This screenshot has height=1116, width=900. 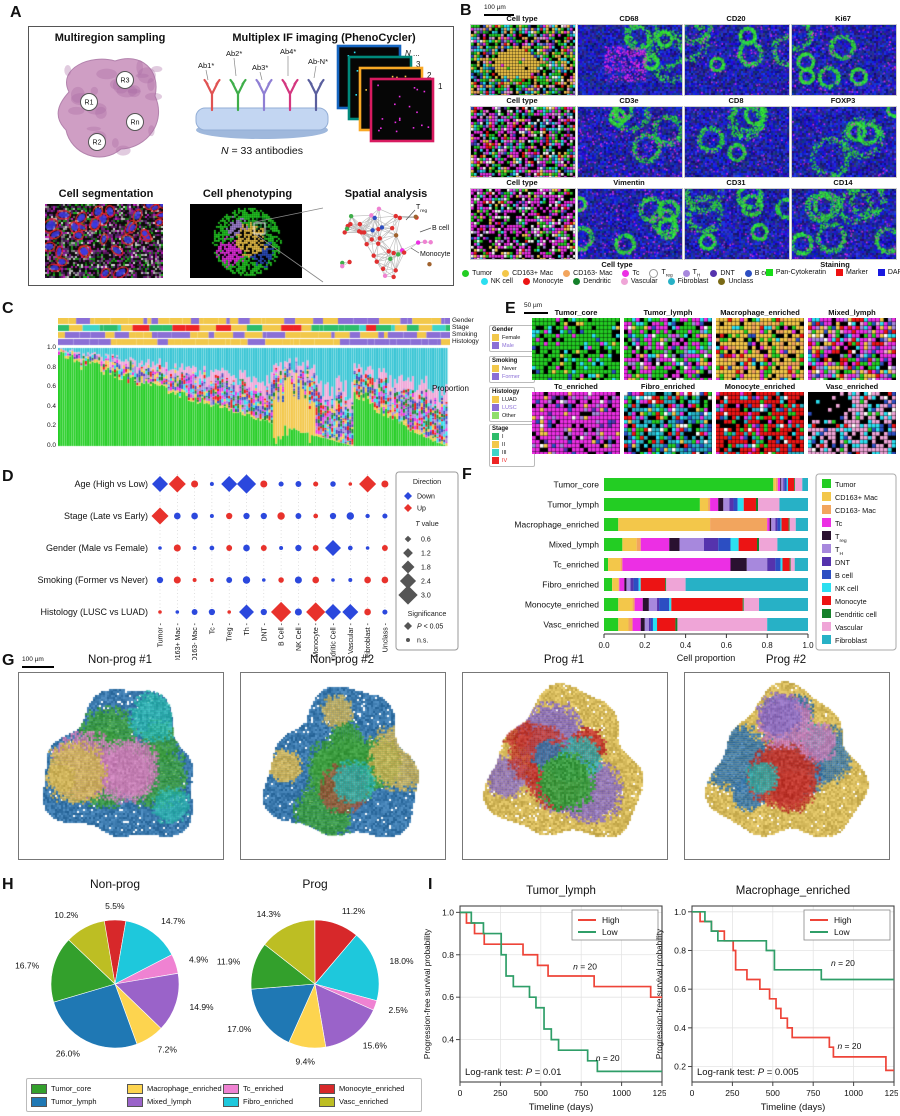 I want to click on e-tile-title: Tumor_core, so click(x=576, y=312).